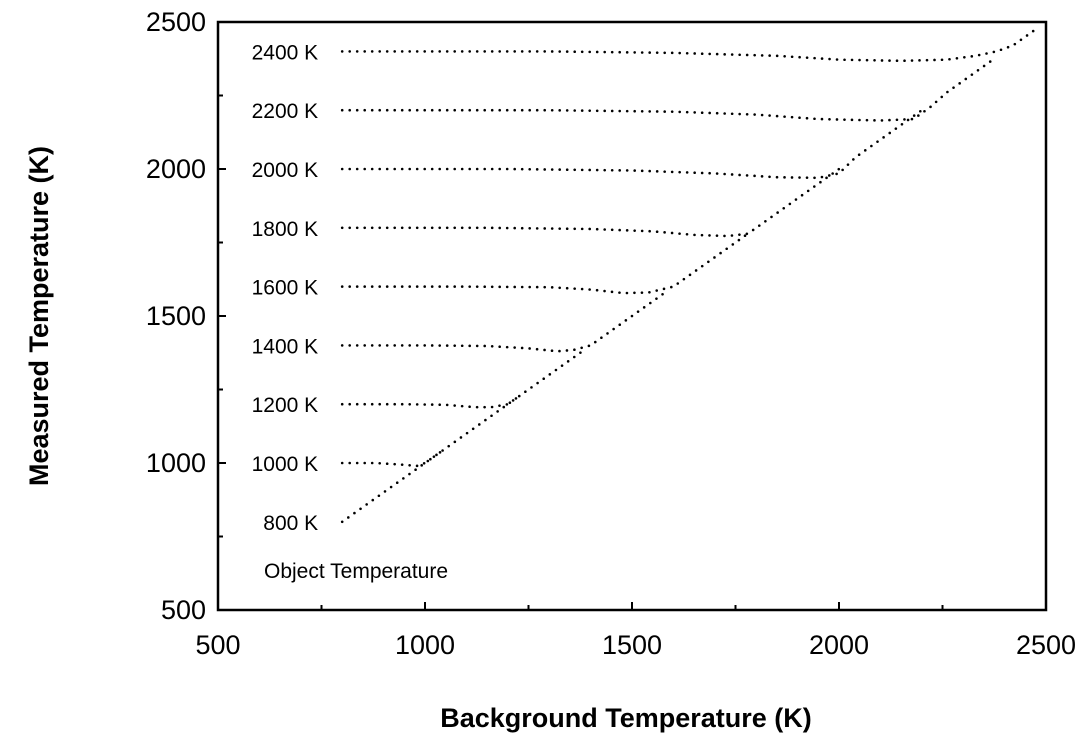  I want to click on series-1600k, so click(543, 264).